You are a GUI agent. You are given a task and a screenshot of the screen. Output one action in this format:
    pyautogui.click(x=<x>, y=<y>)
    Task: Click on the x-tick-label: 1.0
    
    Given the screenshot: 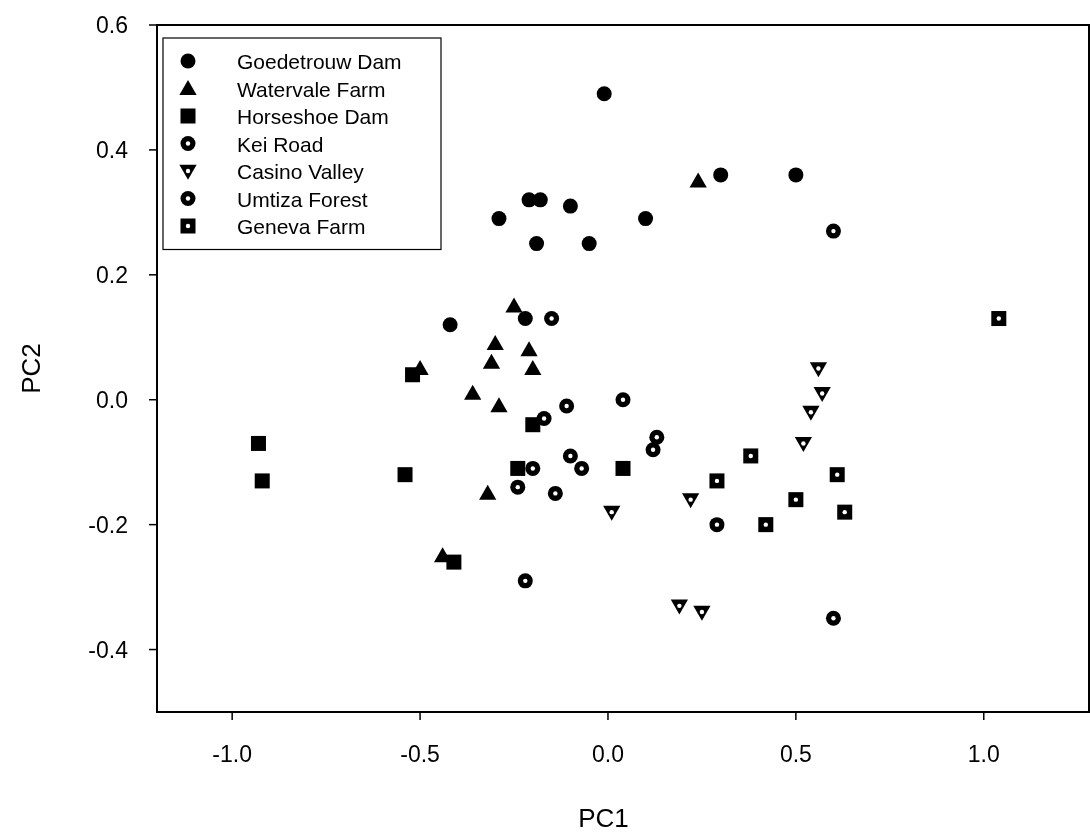 What is the action you would take?
    pyautogui.click(x=983, y=754)
    